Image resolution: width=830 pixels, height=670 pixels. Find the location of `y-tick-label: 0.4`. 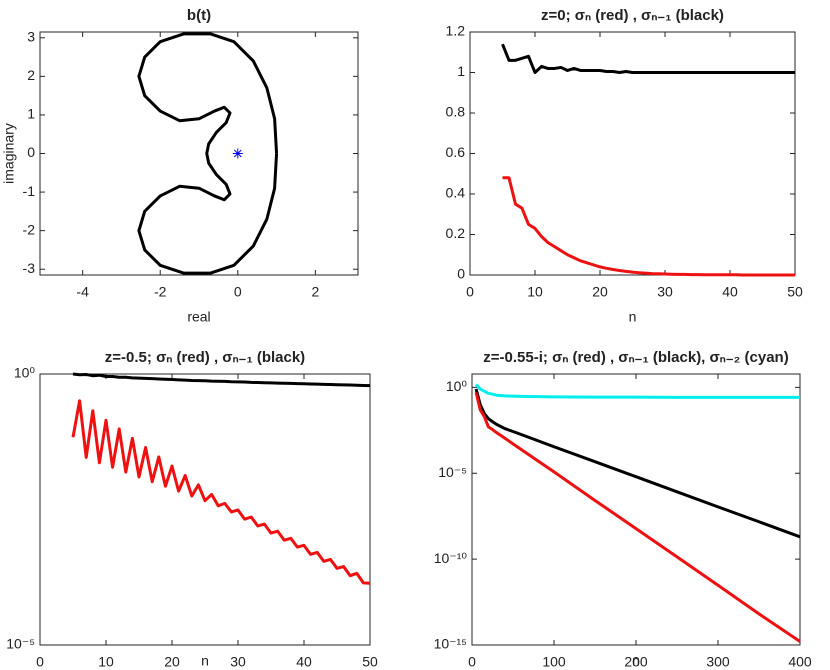

y-tick-label: 0.4 is located at coordinates (456, 193).